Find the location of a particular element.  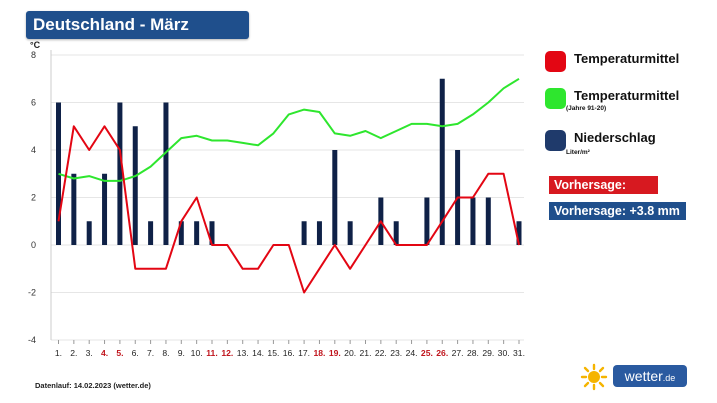

x-tick-label: 4. is located at coordinates (104, 353).